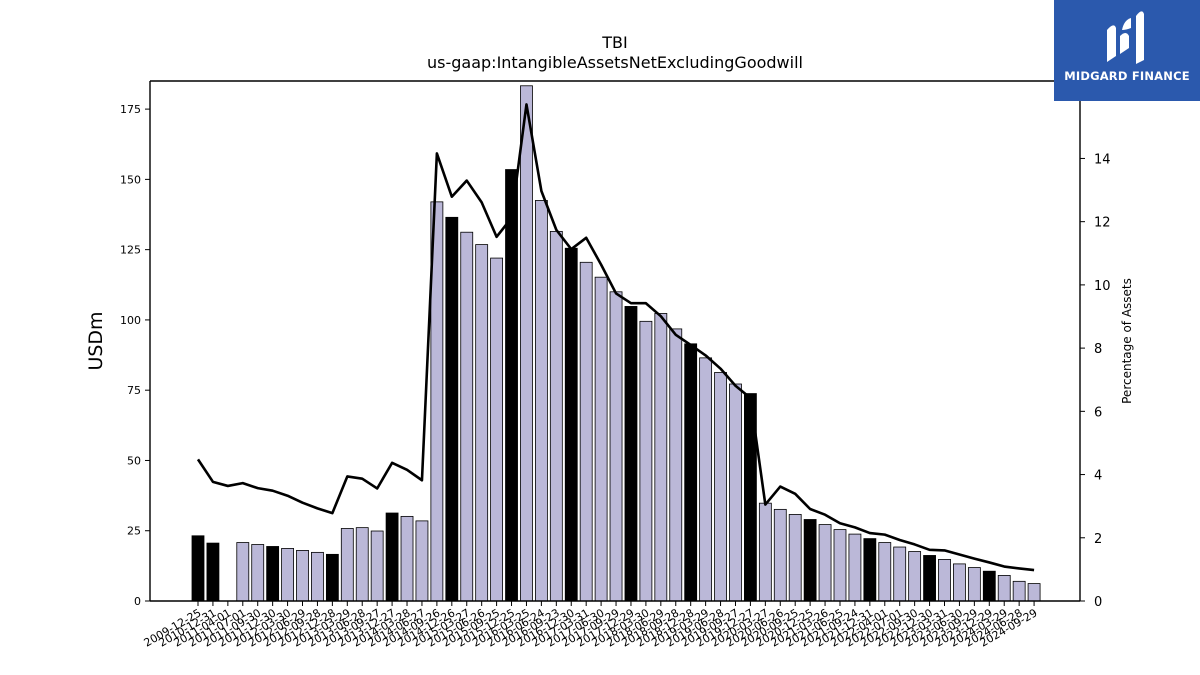 Image resolution: width=1200 pixels, height=675 pixels. Describe the element at coordinates (1127, 76) in the screenshot. I see `logo-text: MIDGARD FINANCE` at that location.